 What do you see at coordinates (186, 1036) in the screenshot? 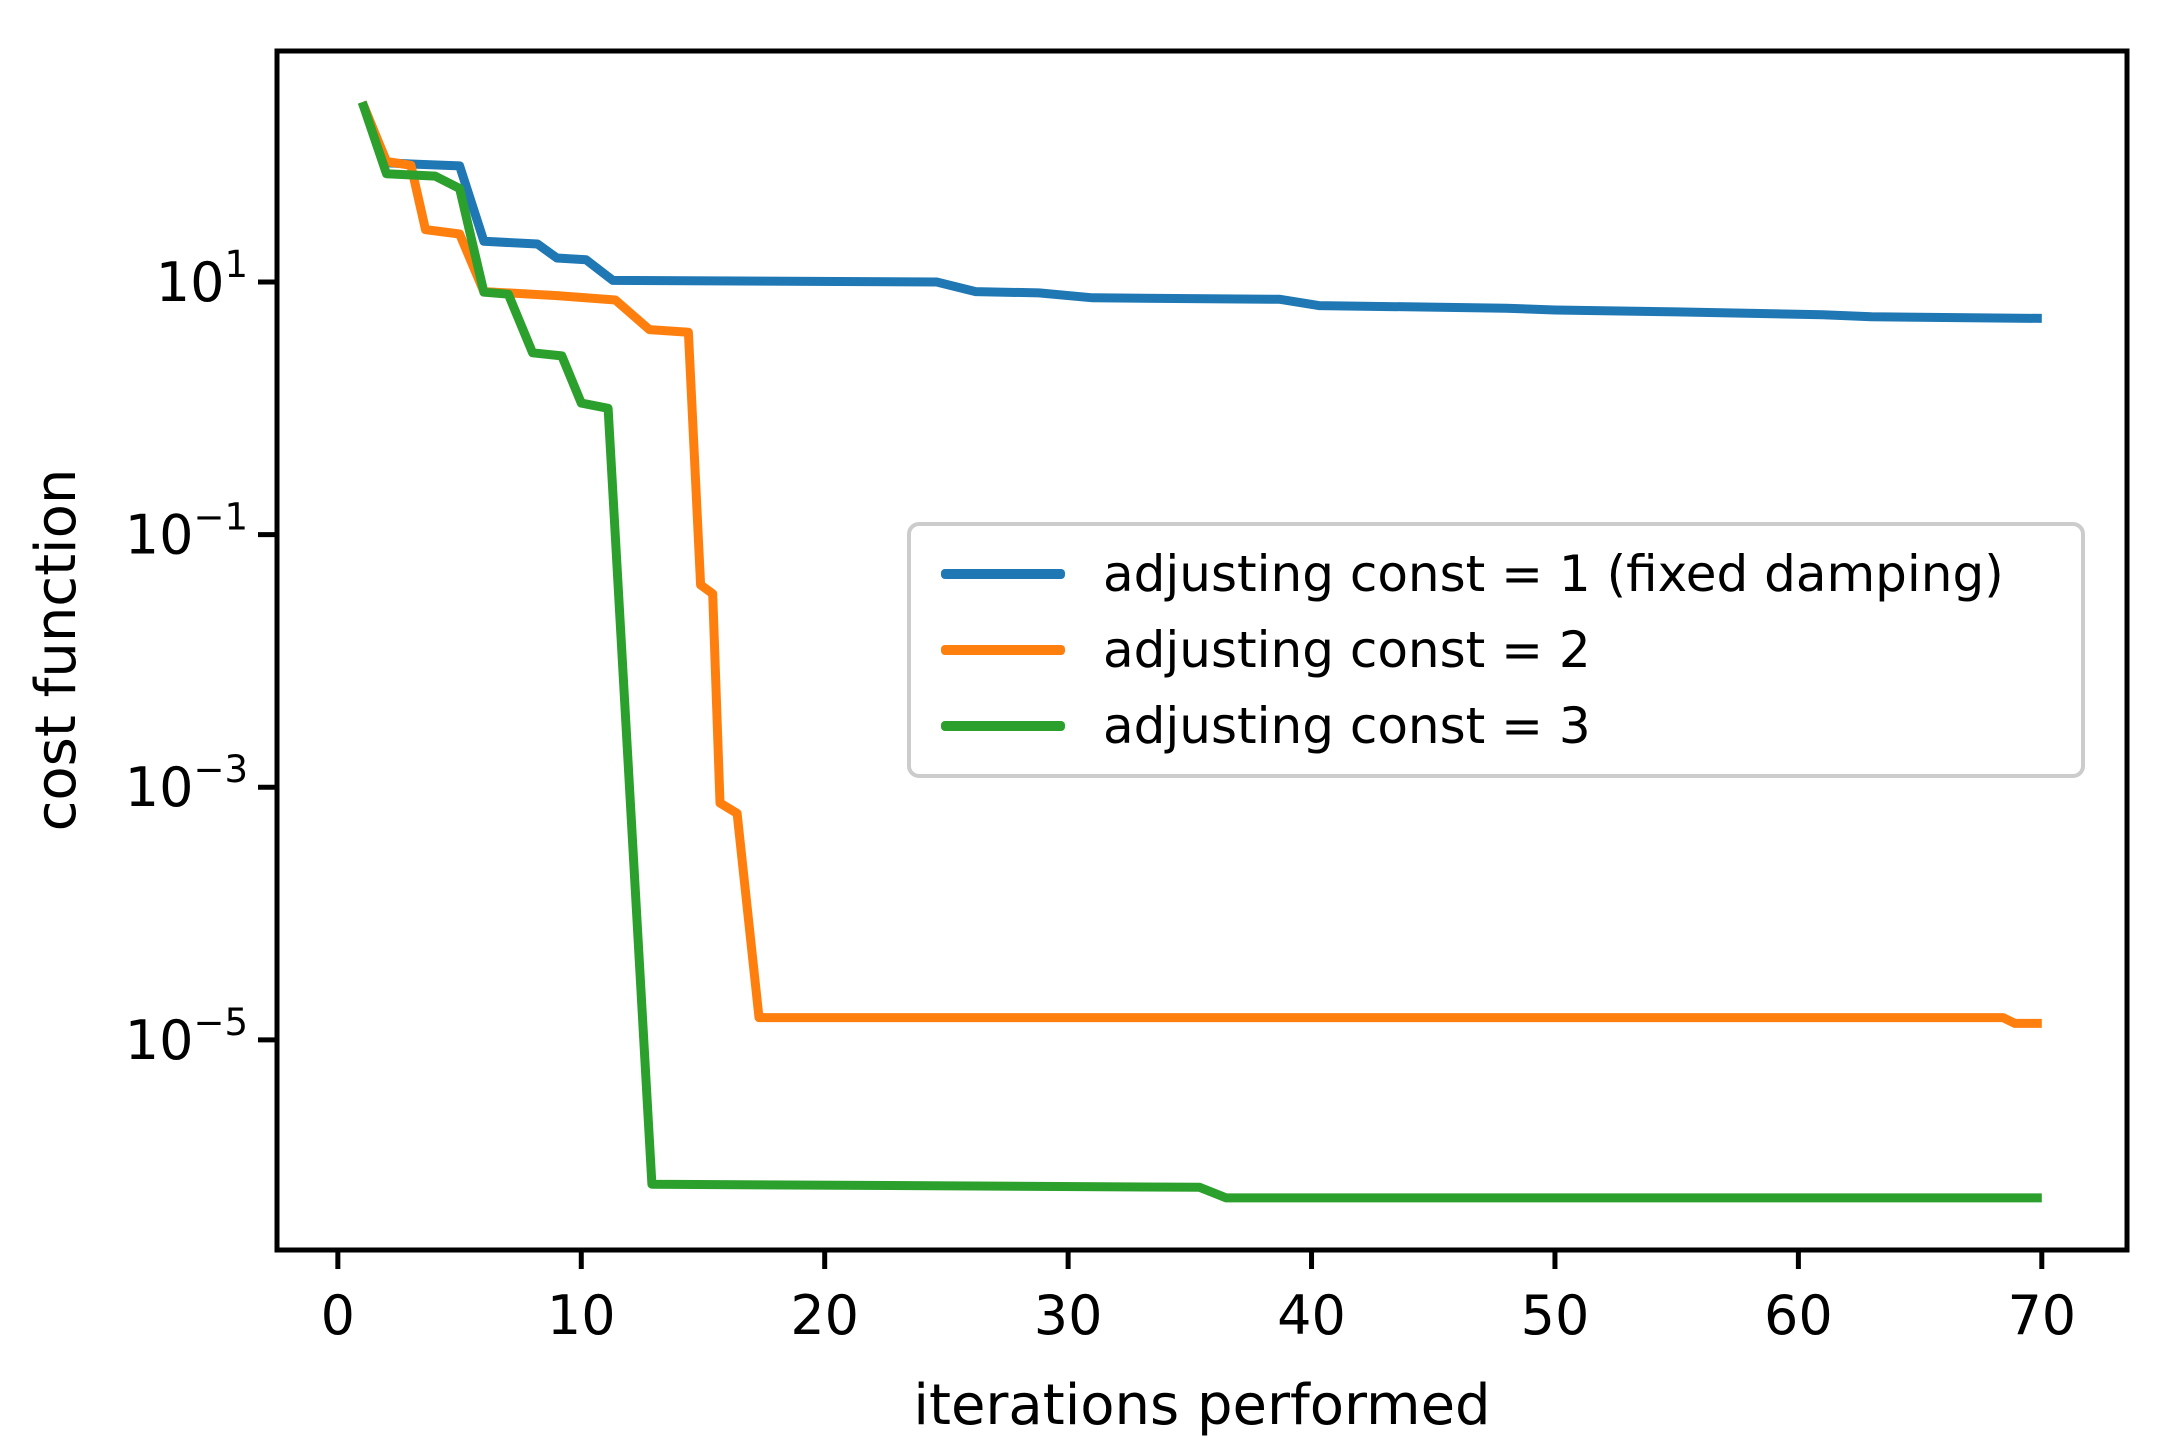
I see `y-tick-label: 10⁻⁵` at bounding box center [186, 1036].